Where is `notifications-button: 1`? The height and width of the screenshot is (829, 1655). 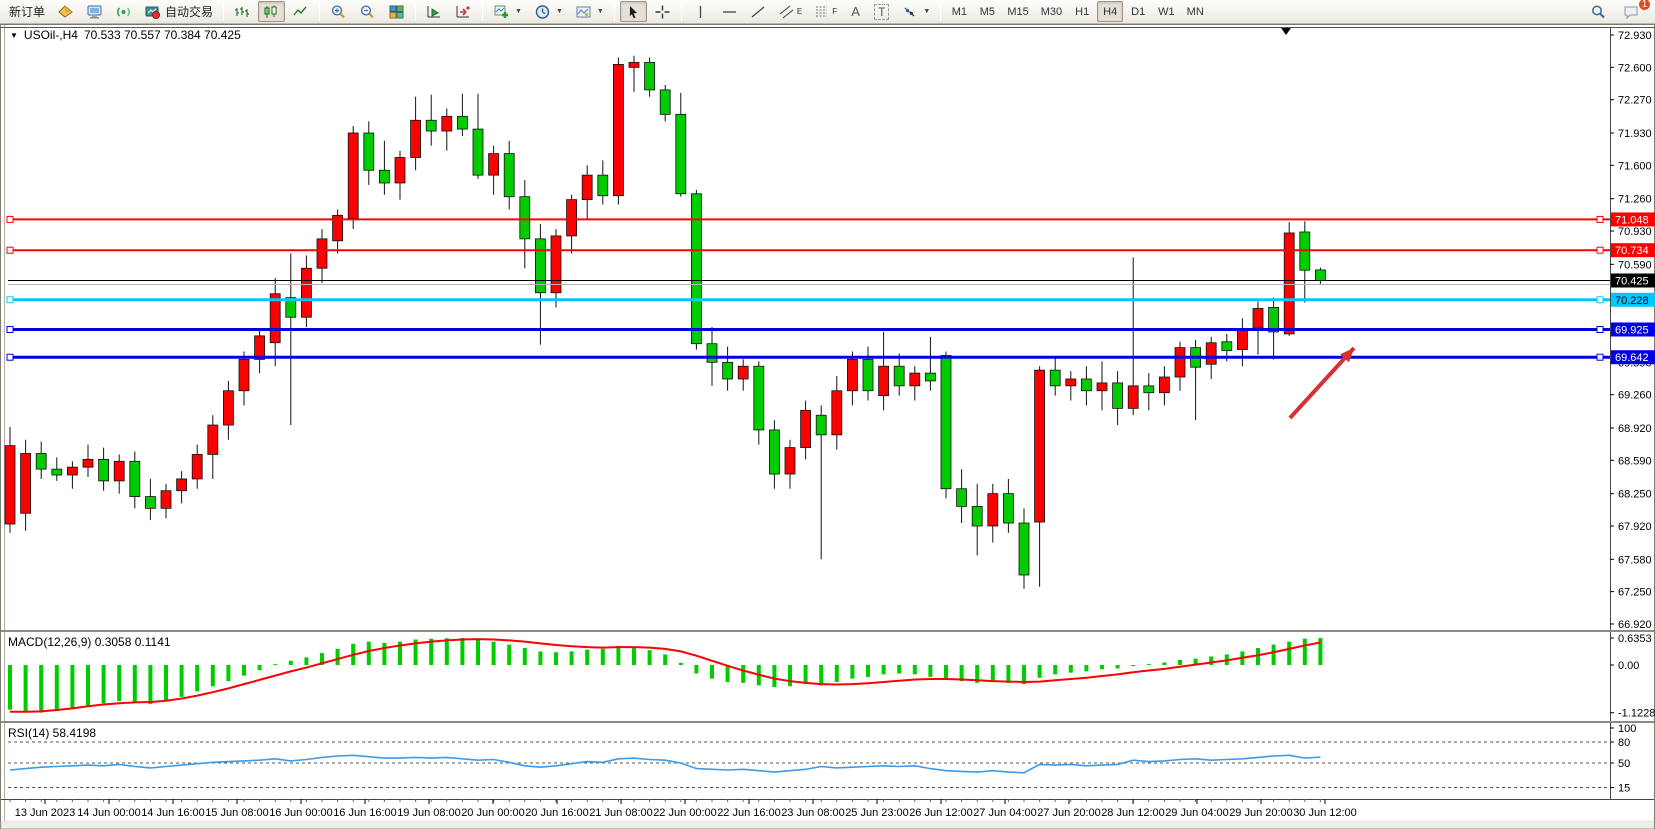
notifications-button: 1 is located at coordinates (1634, 11).